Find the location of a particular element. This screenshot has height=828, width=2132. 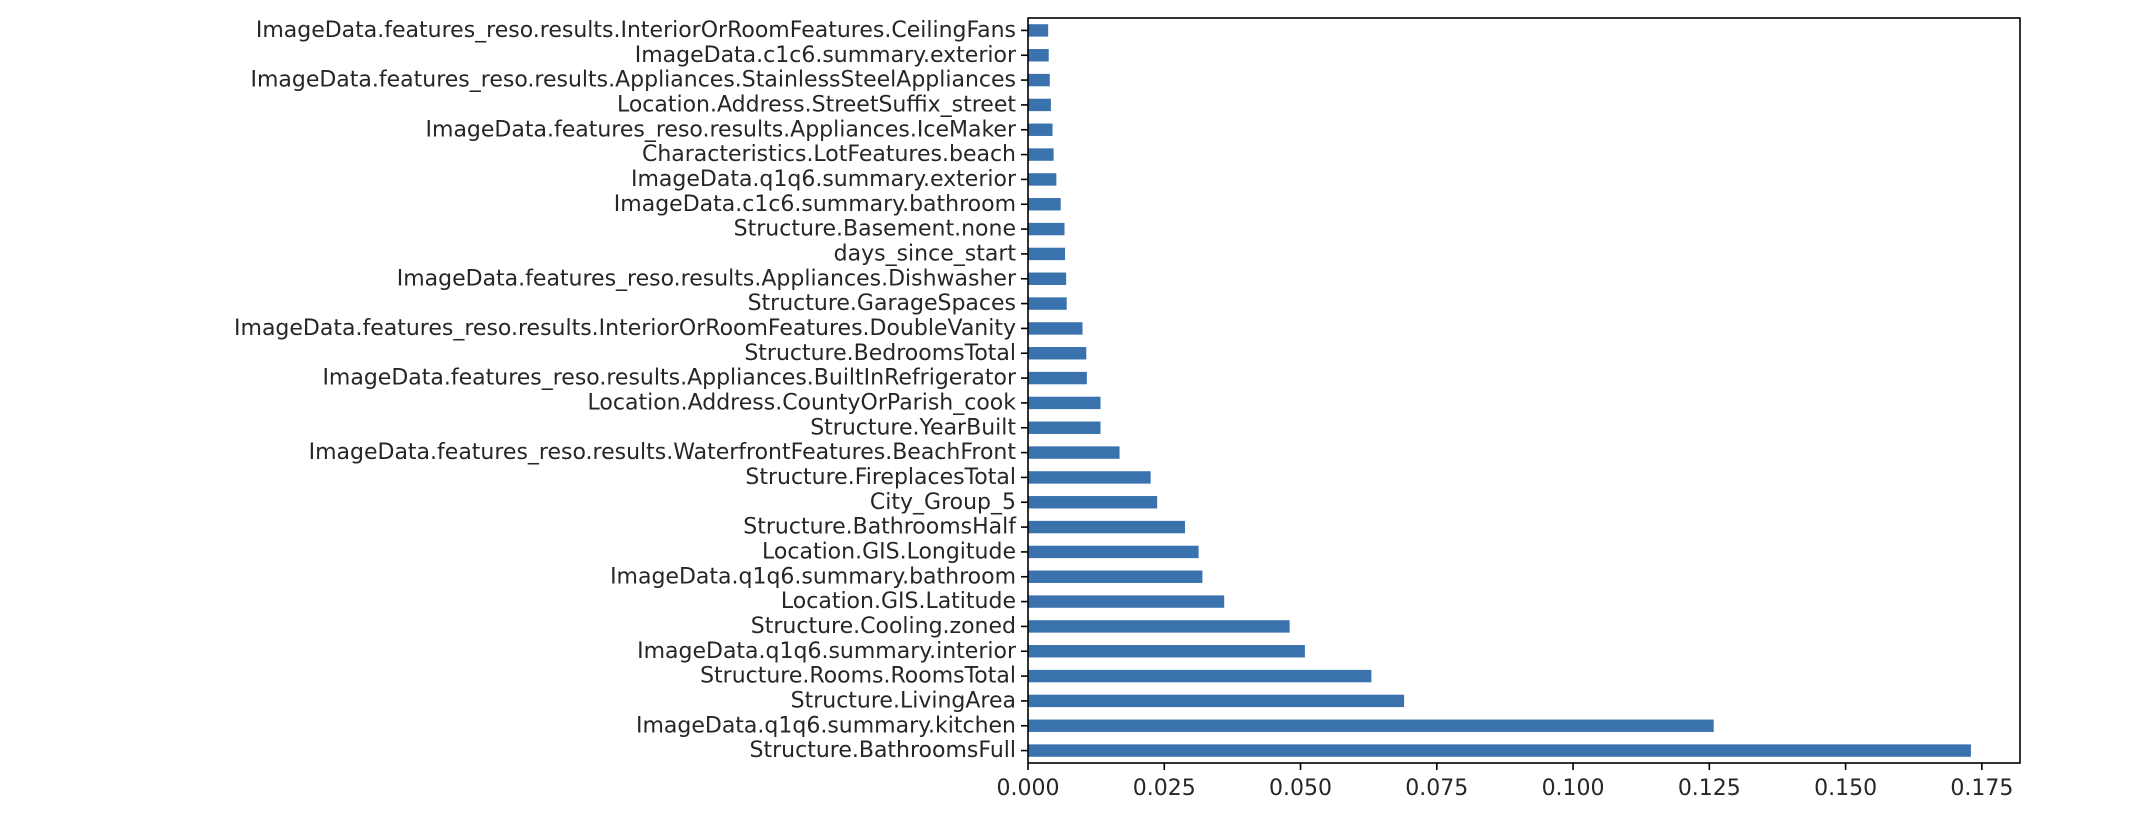

category-label: ImageData.q1q6.summary.exterior is located at coordinates (824, 179).